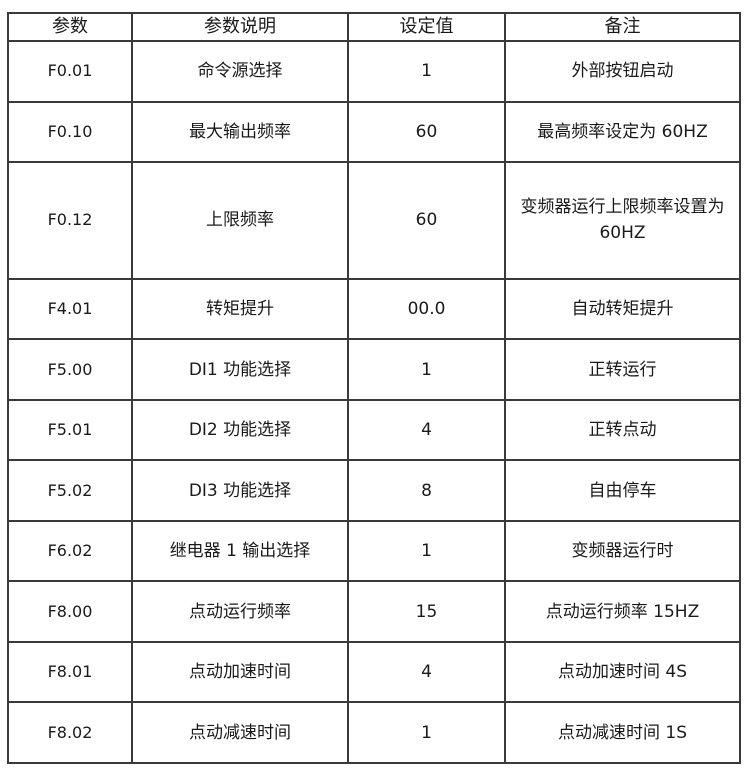 This screenshot has width=746, height=772. Describe the element at coordinates (622, 220) in the screenshot. I see `remarks-cell: 变频器运行上限频率设置为 60HZ` at that location.